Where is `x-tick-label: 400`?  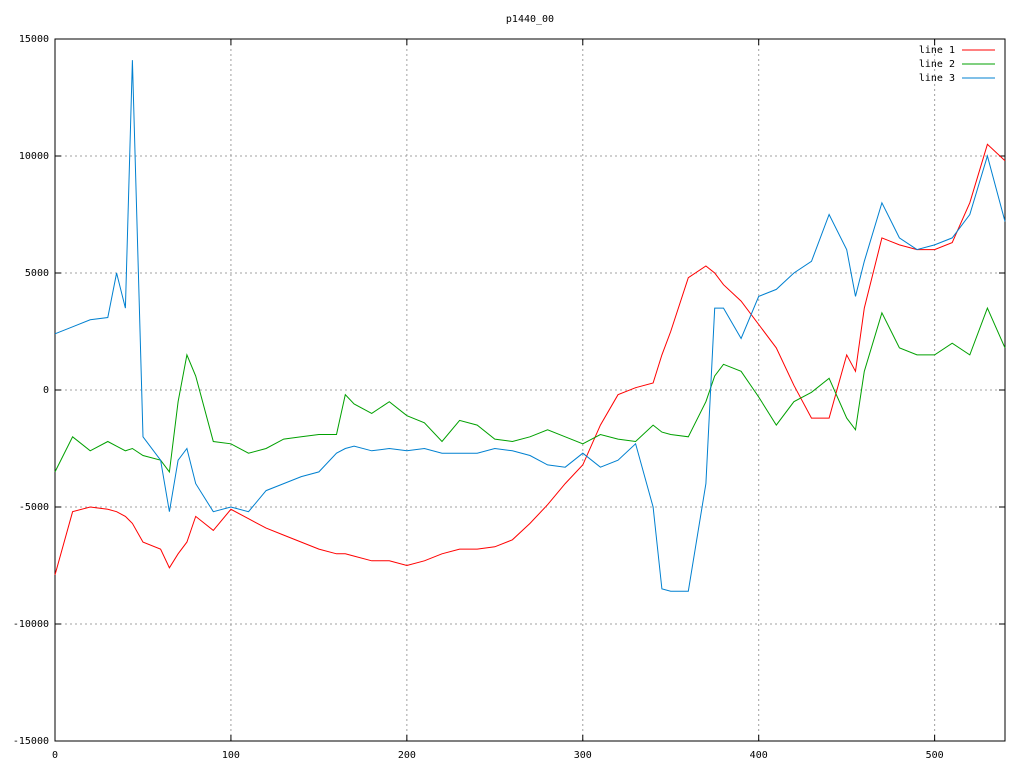 x-tick-label: 400 is located at coordinates (759, 755).